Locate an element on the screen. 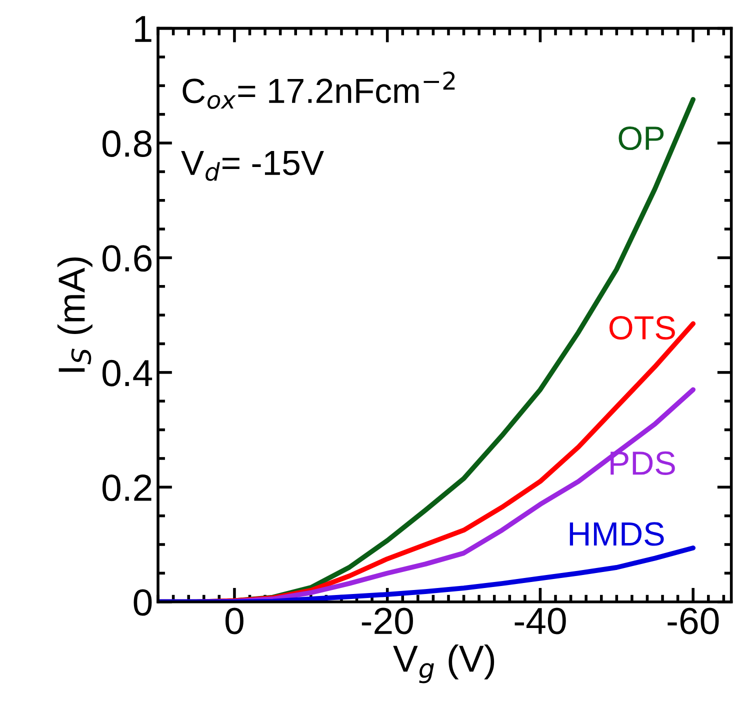 The width and height of the screenshot is (735, 726). y-tick-label: 0.4 is located at coordinates (127, 373).